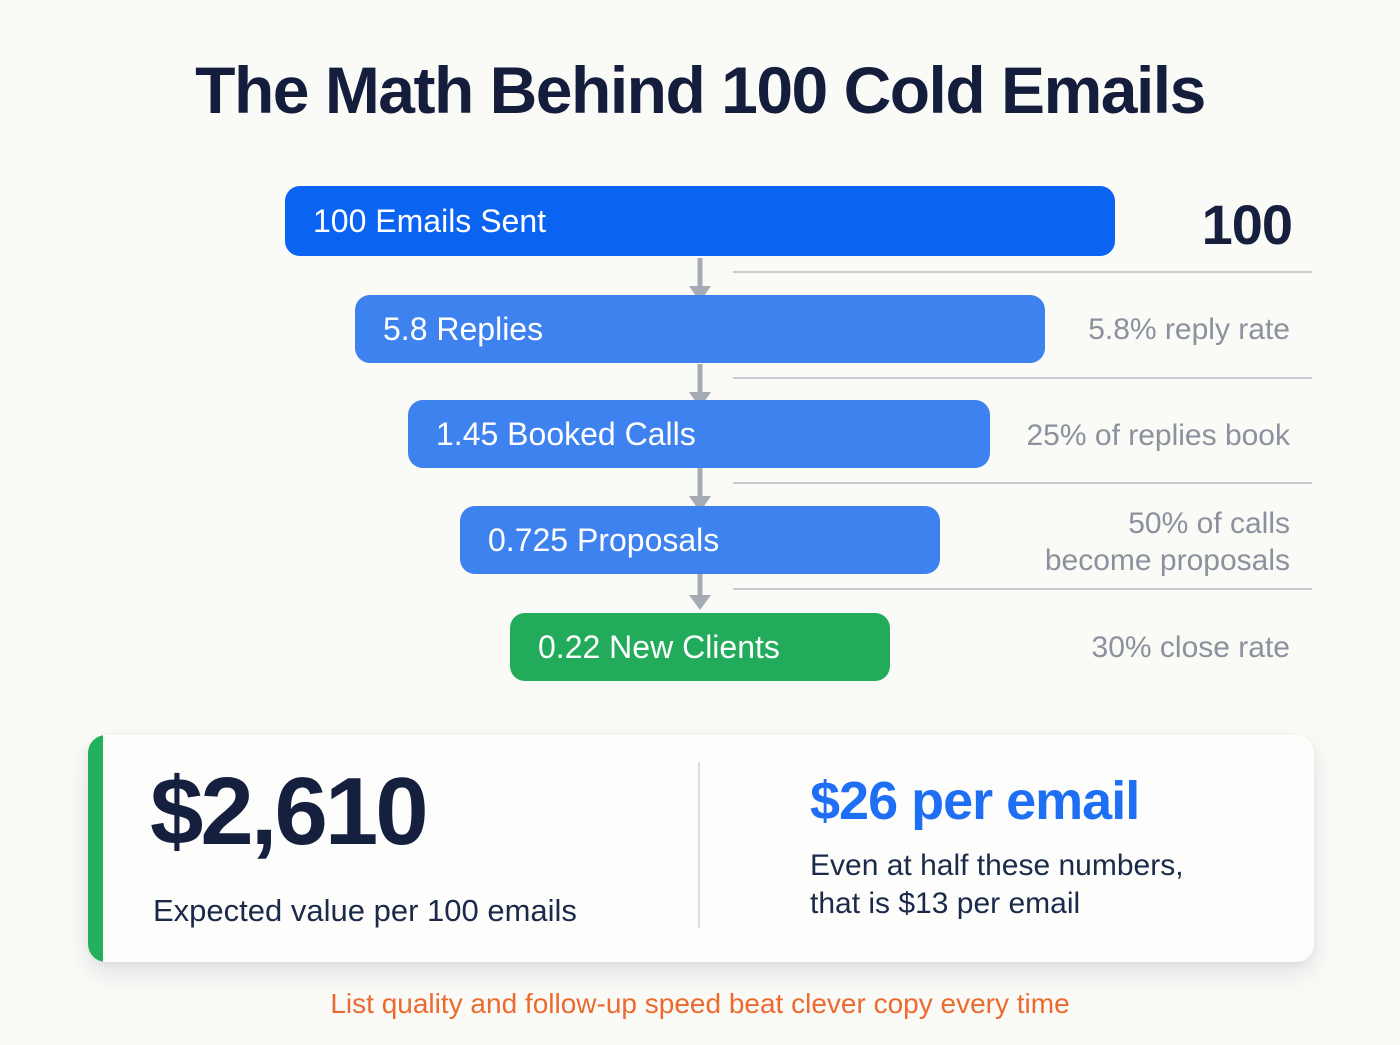  What do you see at coordinates (975, 801) in the screenshot?
I see `per-email-value: $26 per email` at bounding box center [975, 801].